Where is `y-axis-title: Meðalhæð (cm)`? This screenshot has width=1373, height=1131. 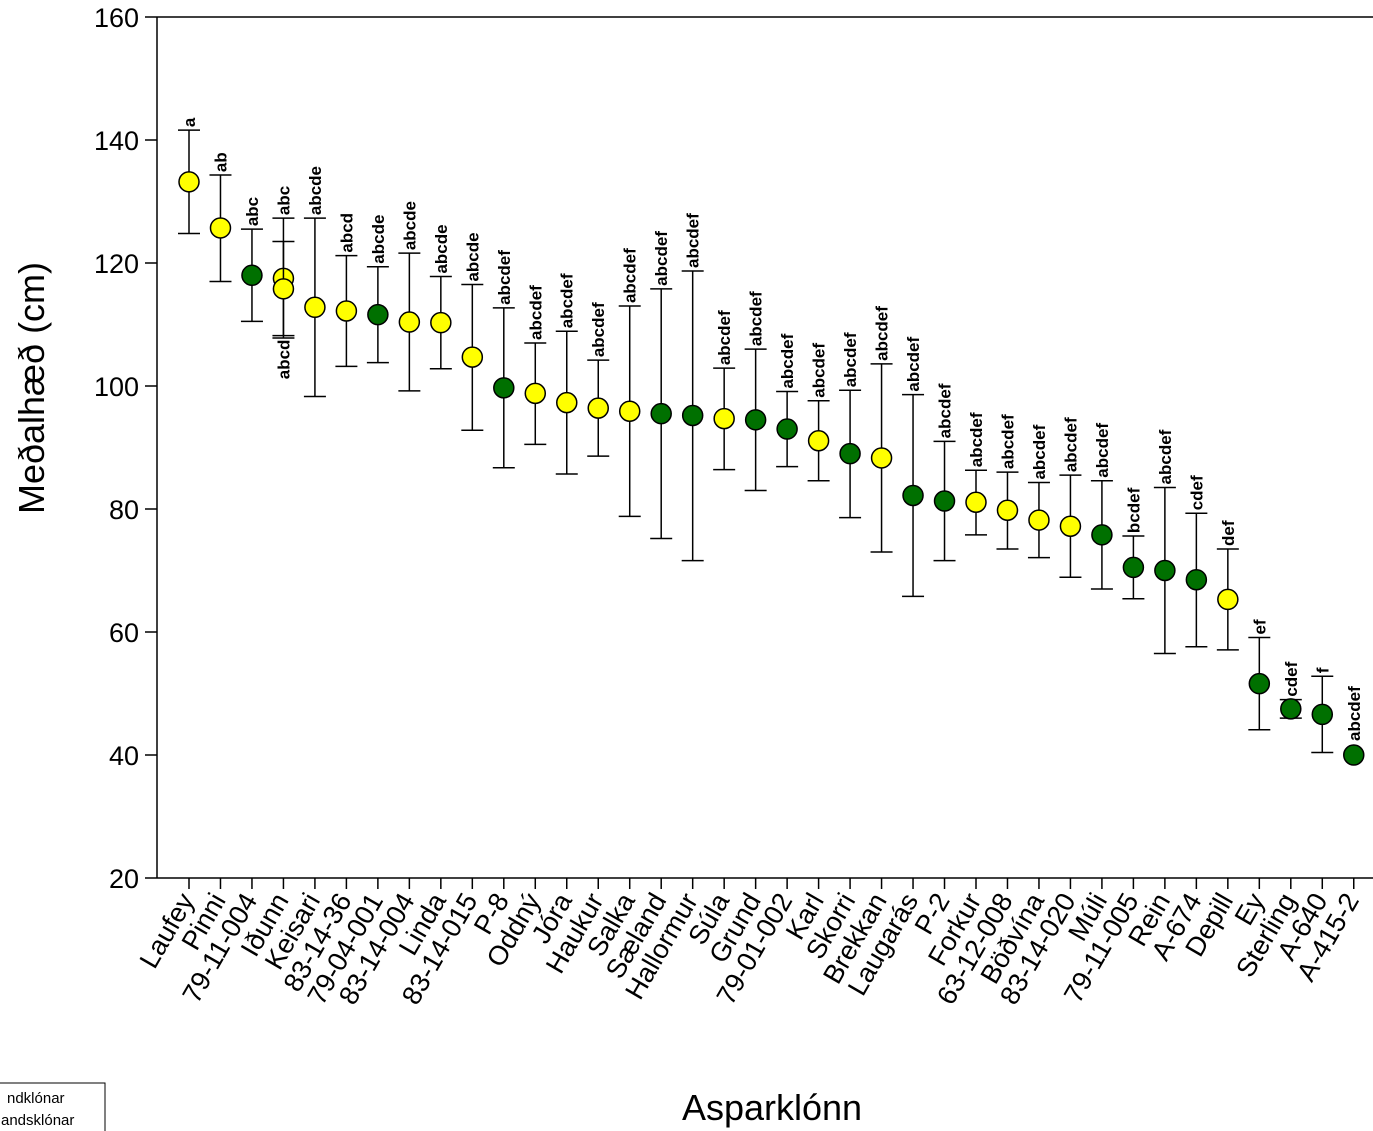 y-axis-title: Meðalhæð (cm) is located at coordinates (31, 388).